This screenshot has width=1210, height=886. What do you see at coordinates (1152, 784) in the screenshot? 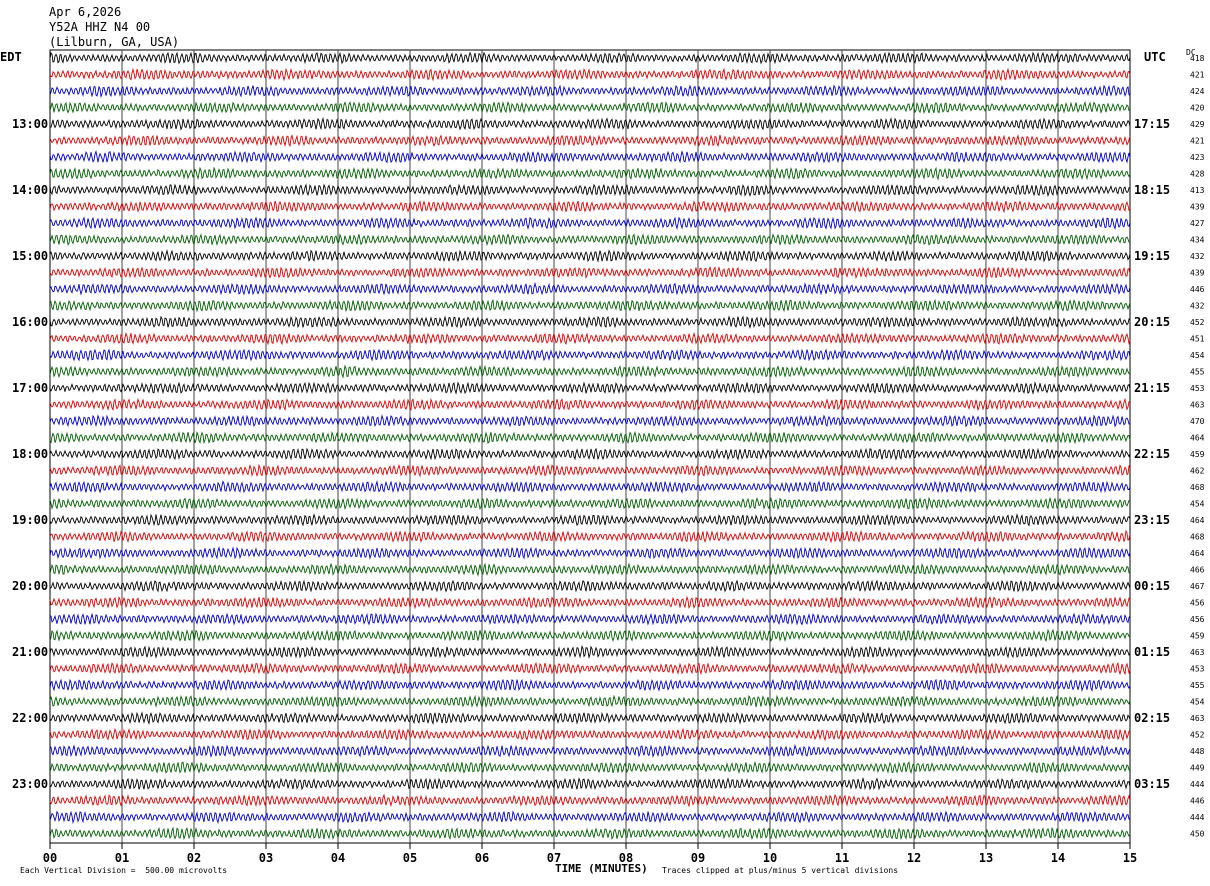
I see `utc-hour-label: 03:15` at bounding box center [1152, 784].